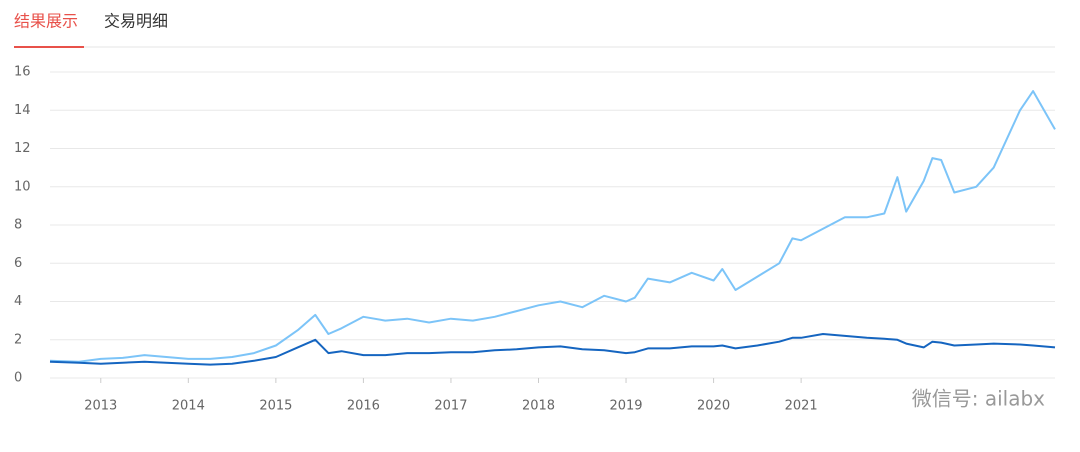 Image resolution: width=1080 pixels, height=452 pixels. What do you see at coordinates (18, 339) in the screenshot?
I see `y-tick-label: 2` at bounding box center [18, 339].